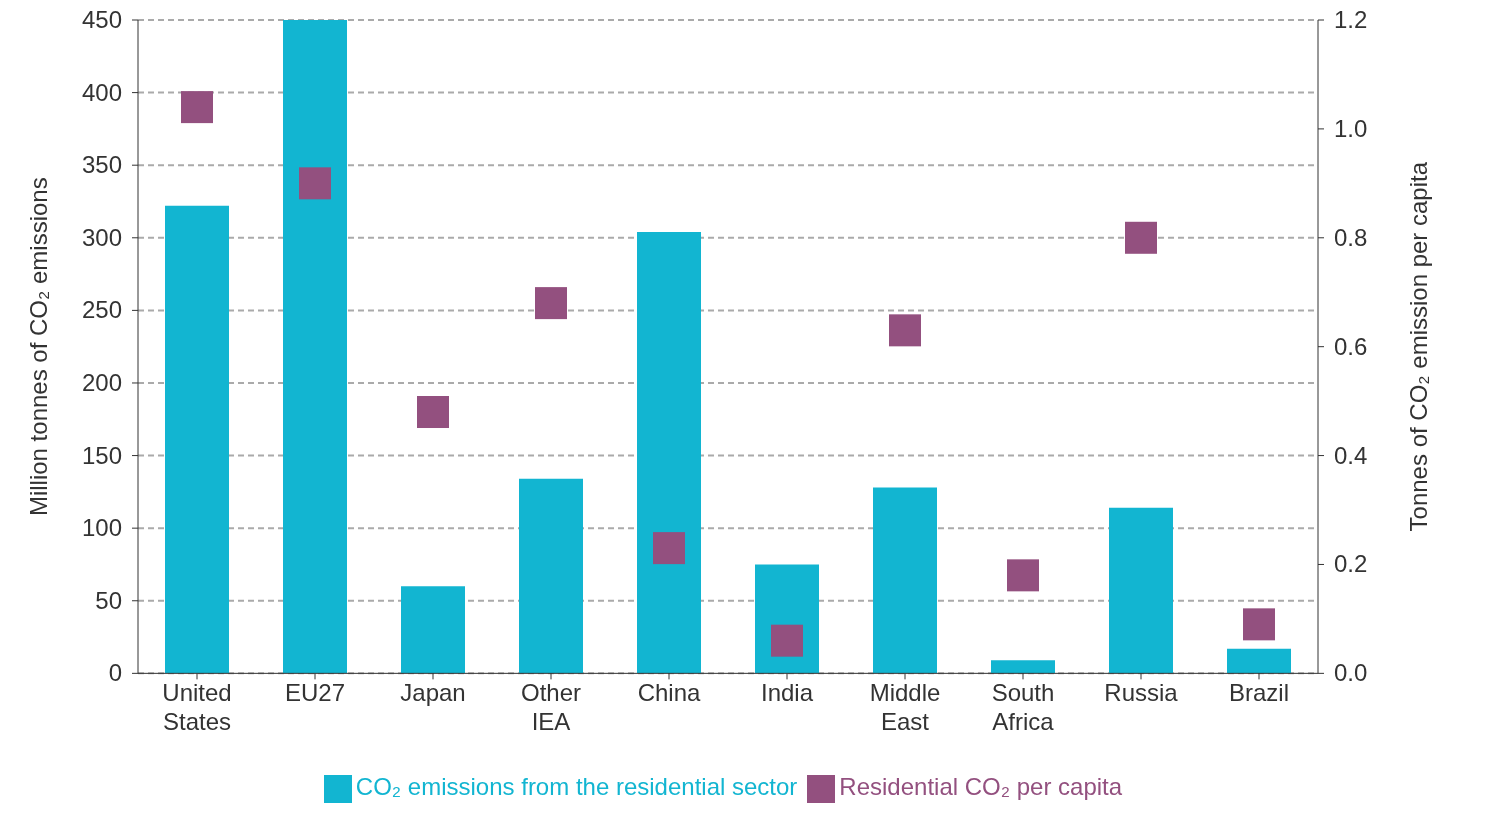 The height and width of the screenshot is (838, 1487). I want to click on y2-tick-label: 0.6, so click(1351, 346).